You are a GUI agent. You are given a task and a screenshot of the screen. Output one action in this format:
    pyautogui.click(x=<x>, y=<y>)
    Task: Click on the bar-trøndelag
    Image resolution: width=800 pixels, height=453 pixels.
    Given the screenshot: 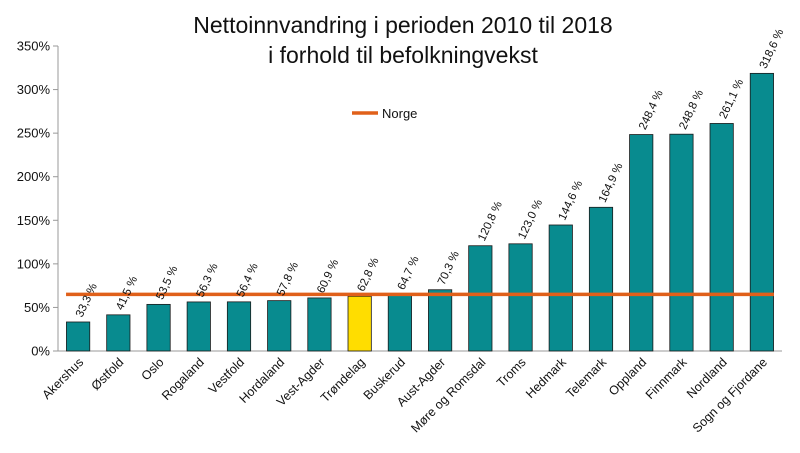 What is the action you would take?
    pyautogui.click(x=359, y=323)
    